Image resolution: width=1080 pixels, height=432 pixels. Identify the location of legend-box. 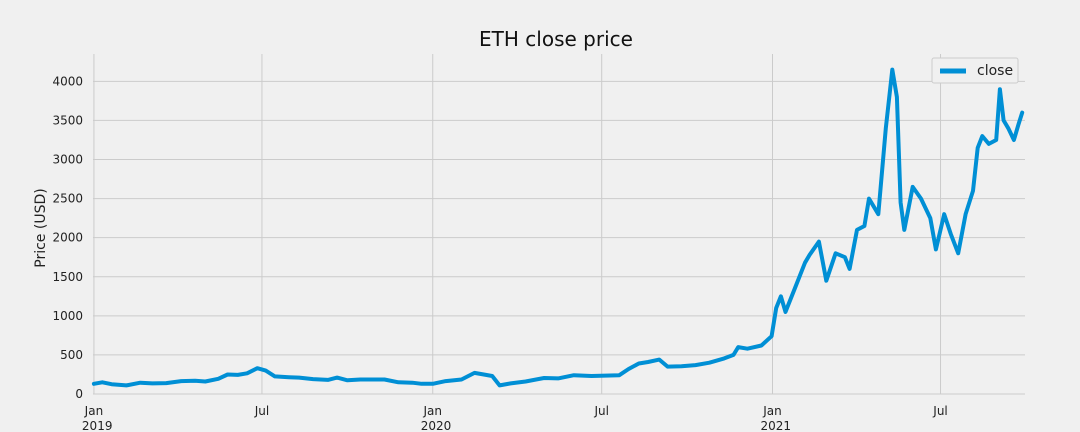
(975, 70).